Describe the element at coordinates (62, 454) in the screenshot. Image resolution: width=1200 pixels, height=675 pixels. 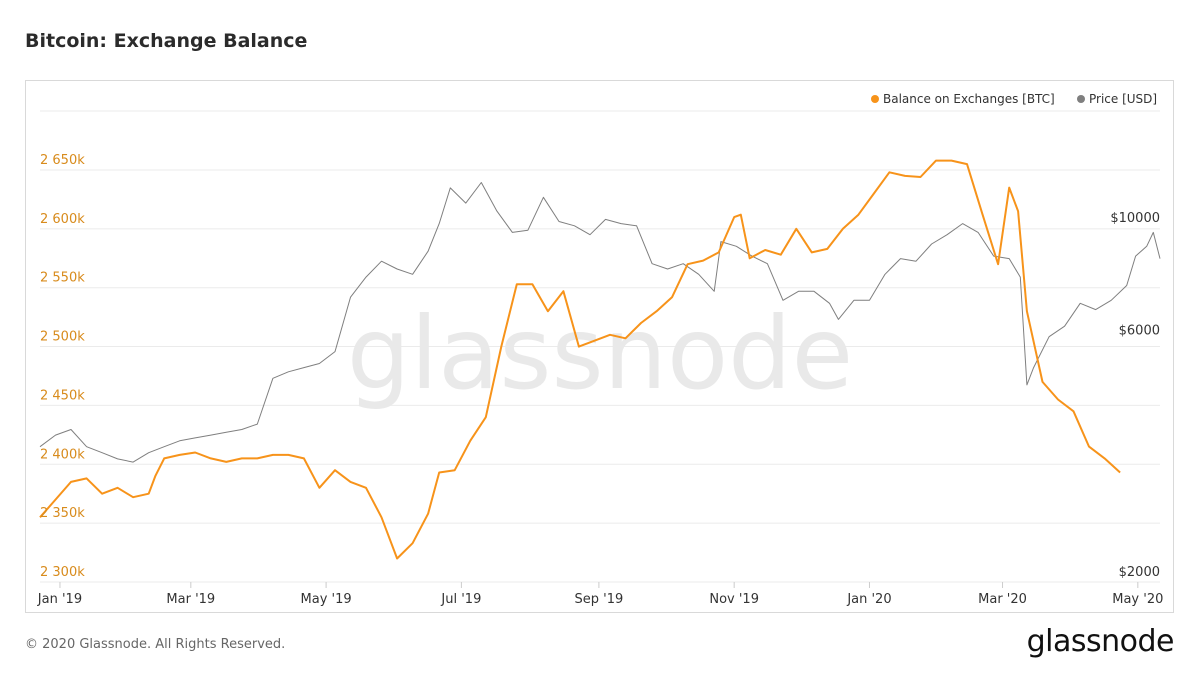
I see `y-left-tick-label: 2 400k` at that location.